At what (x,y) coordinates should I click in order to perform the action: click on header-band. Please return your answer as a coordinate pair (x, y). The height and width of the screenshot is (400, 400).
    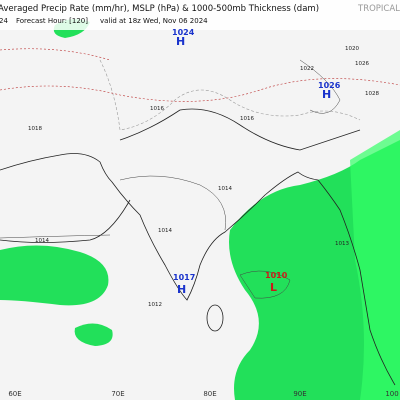
    Looking at the image, I should click on (200, 15).